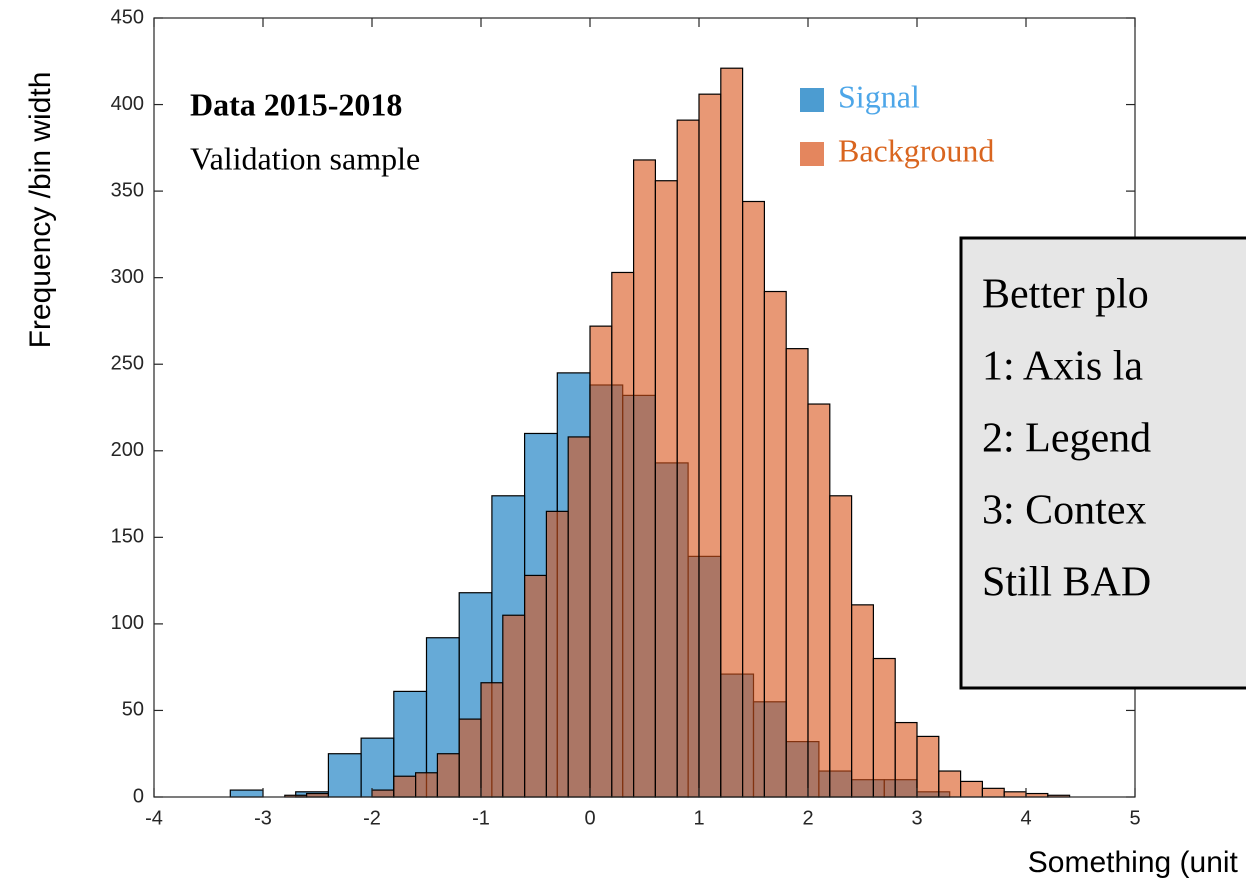  Describe the element at coordinates (1062, 367) in the screenshot. I see `note-line: 1: Axis la` at that location.